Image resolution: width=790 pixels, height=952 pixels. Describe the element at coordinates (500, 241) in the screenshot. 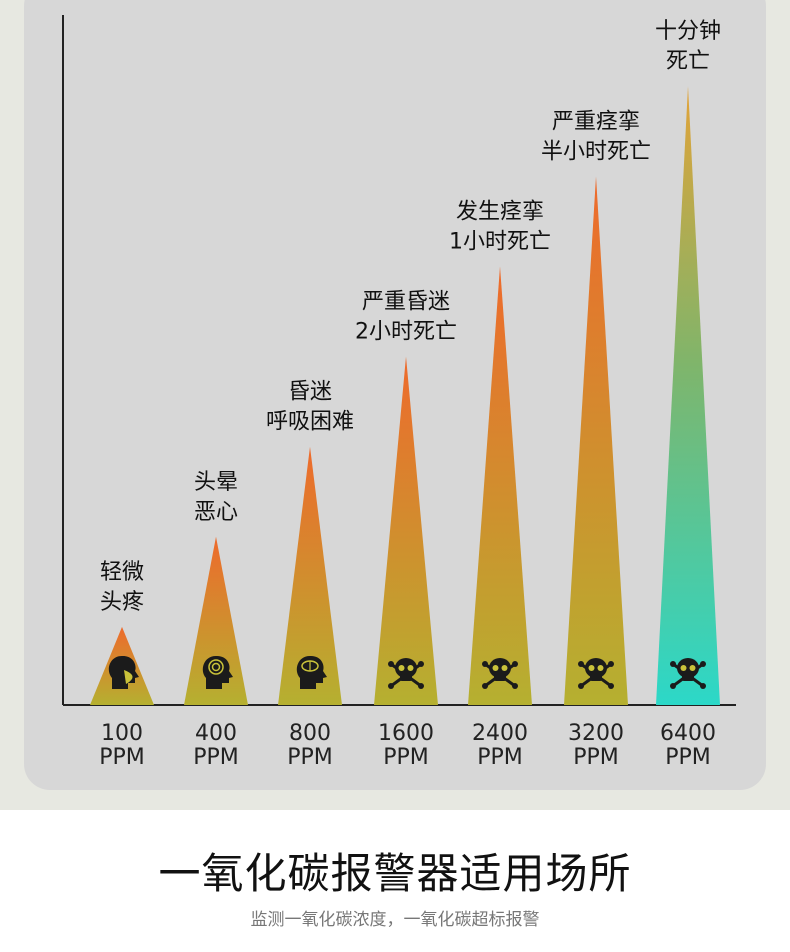

I see `effect-label-5-2: 1小时死亡` at that location.